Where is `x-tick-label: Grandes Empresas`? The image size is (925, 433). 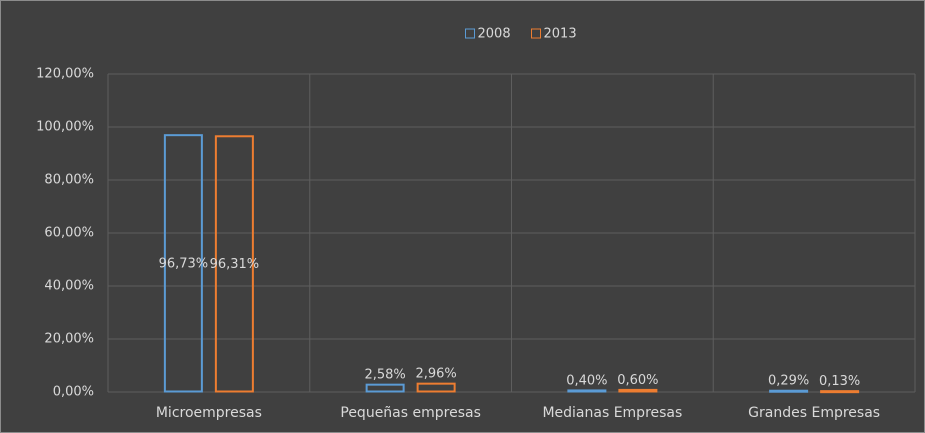
x-tick-label: Grandes Empresas is located at coordinates (814, 413).